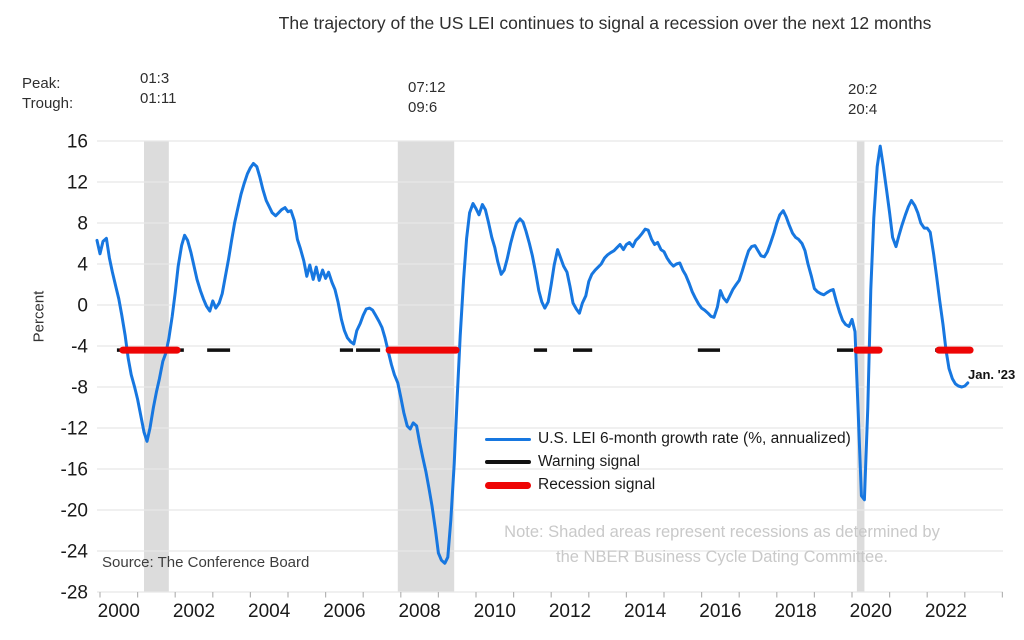  What do you see at coordinates (119, 611) in the screenshot?
I see `x-tick-label: 2000` at bounding box center [119, 611].